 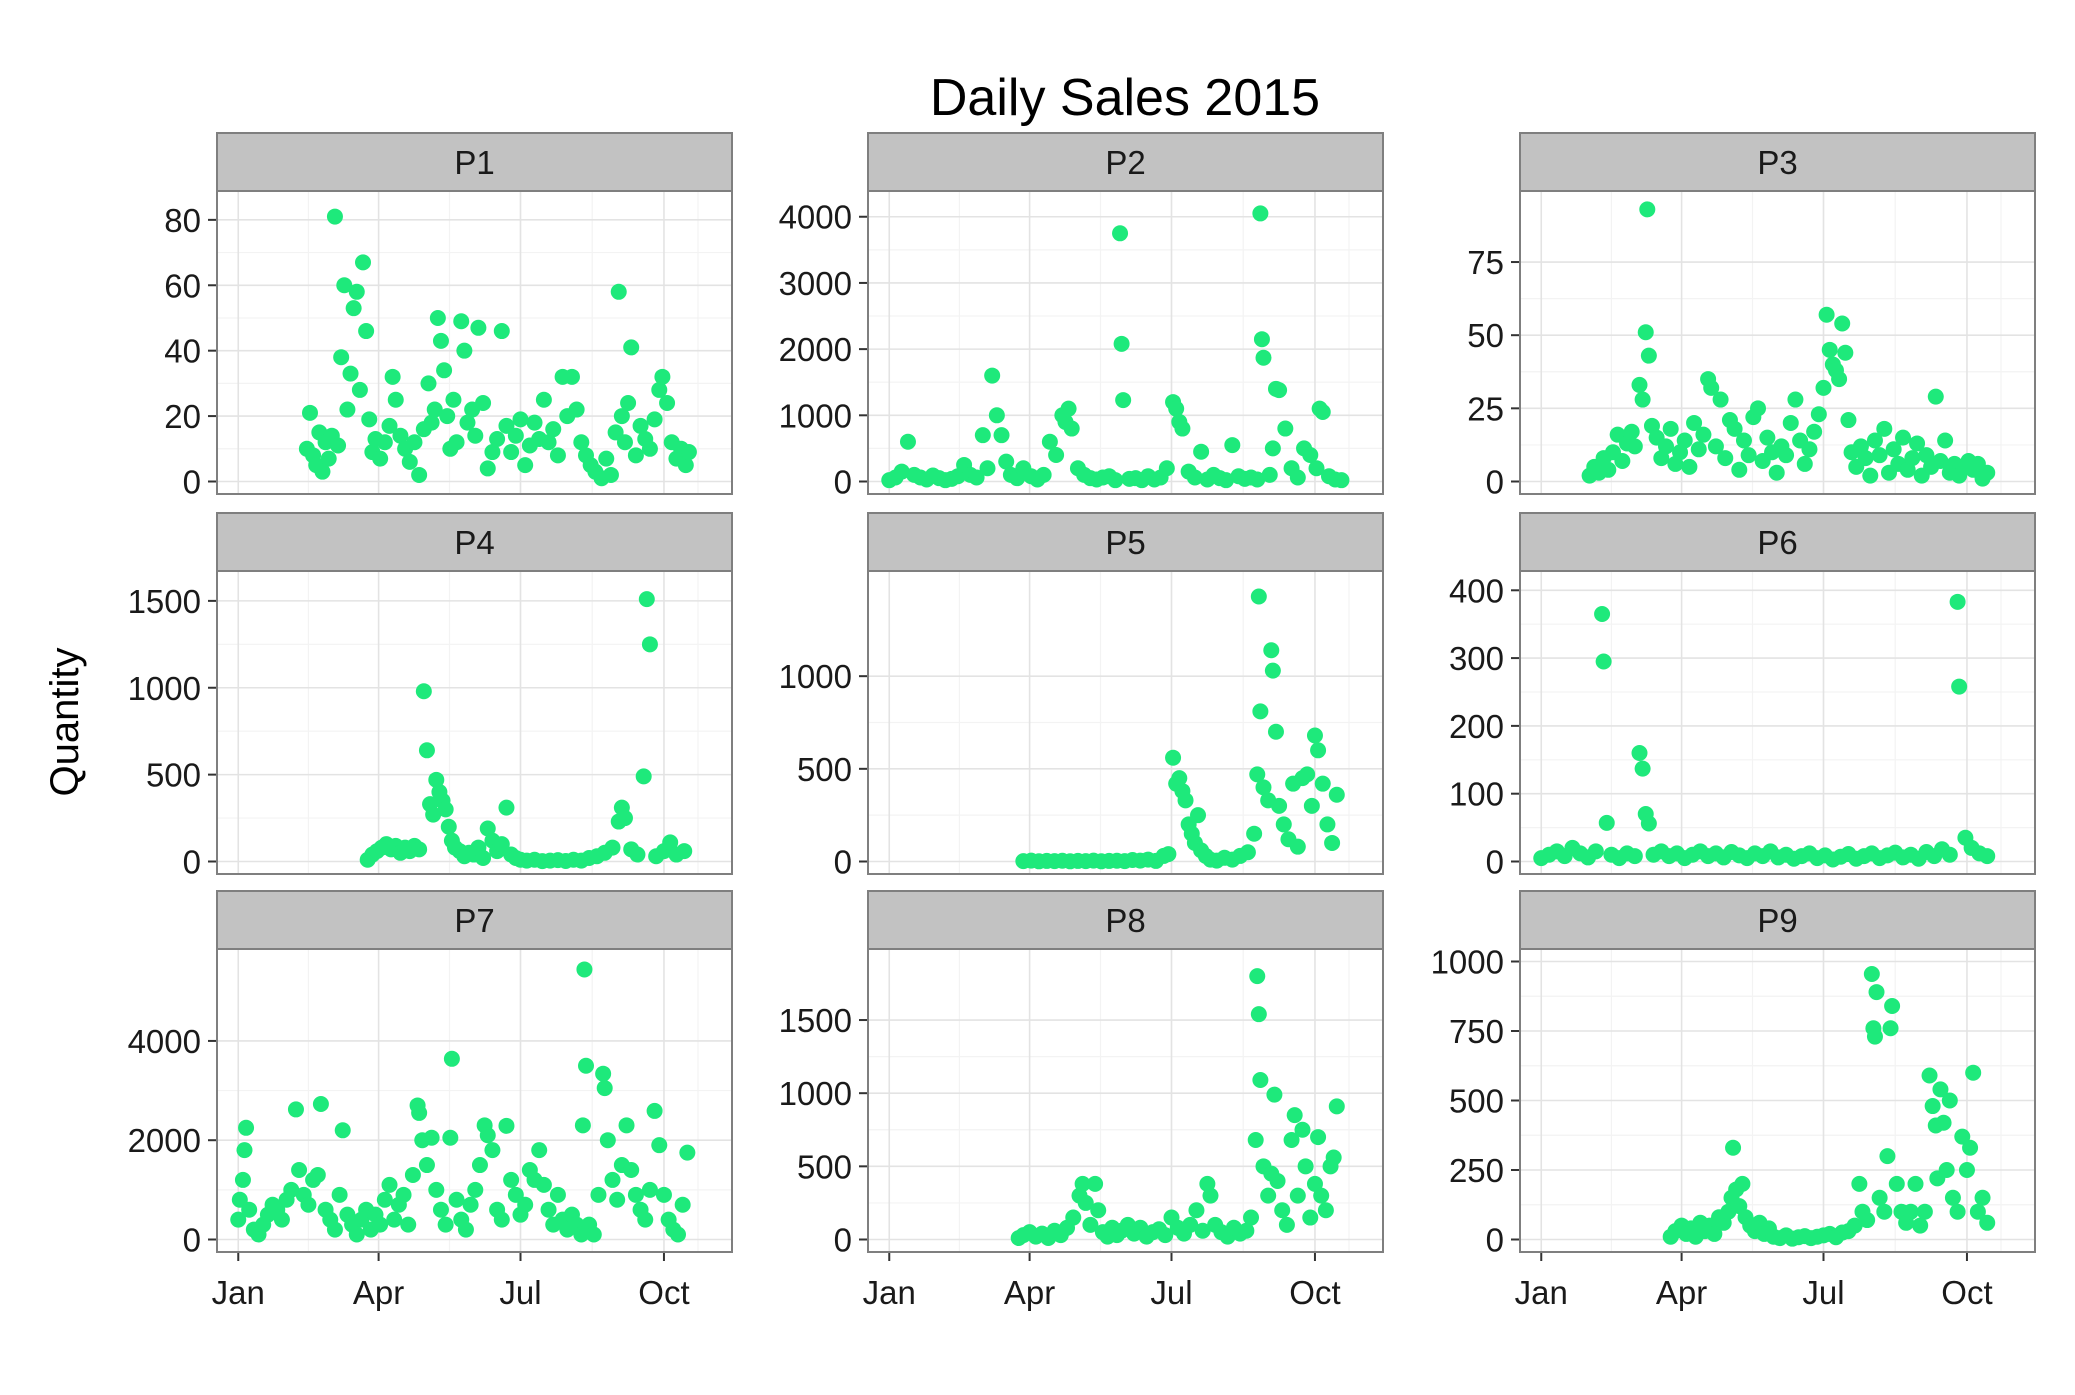 I want to click on y-tick-label: 4000, so click(x=164, y=1041).